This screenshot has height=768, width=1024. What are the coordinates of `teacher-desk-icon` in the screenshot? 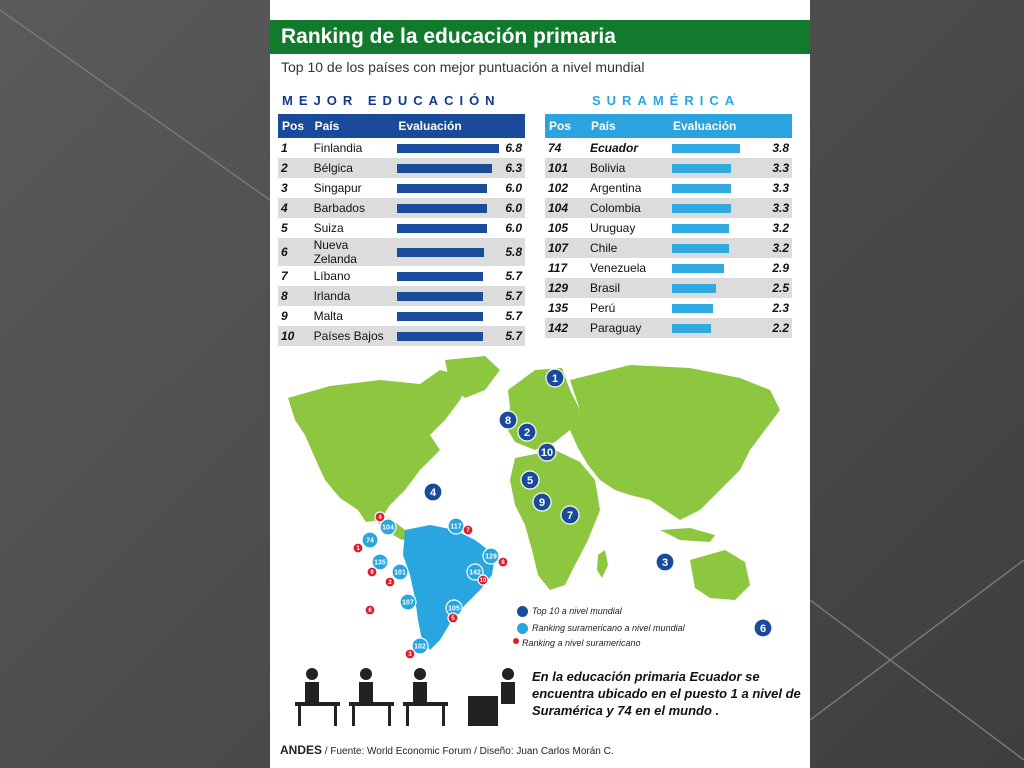 It's located at (491, 697).